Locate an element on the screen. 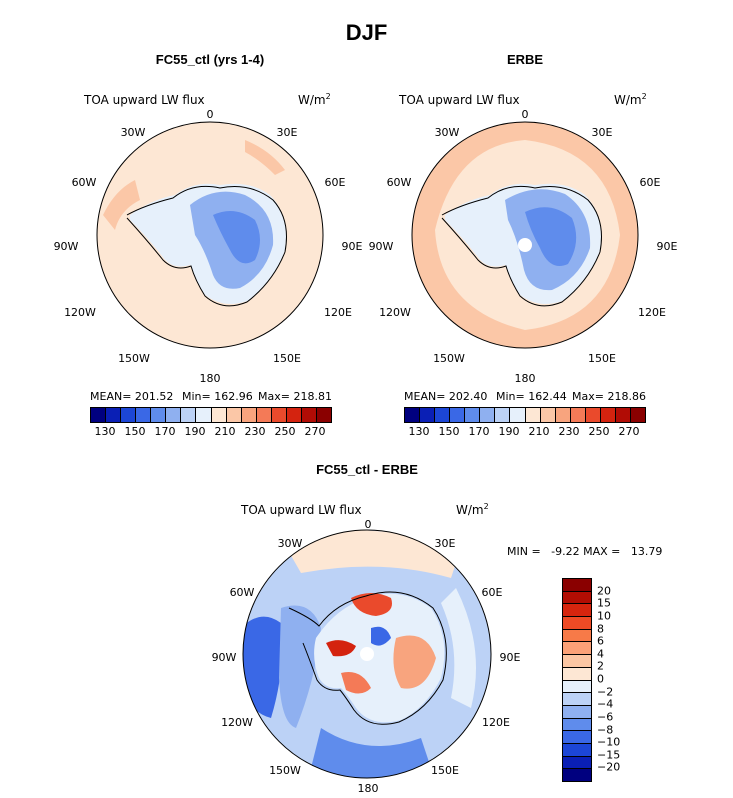  colorbar-tick-label: 190 is located at coordinates (509, 431).